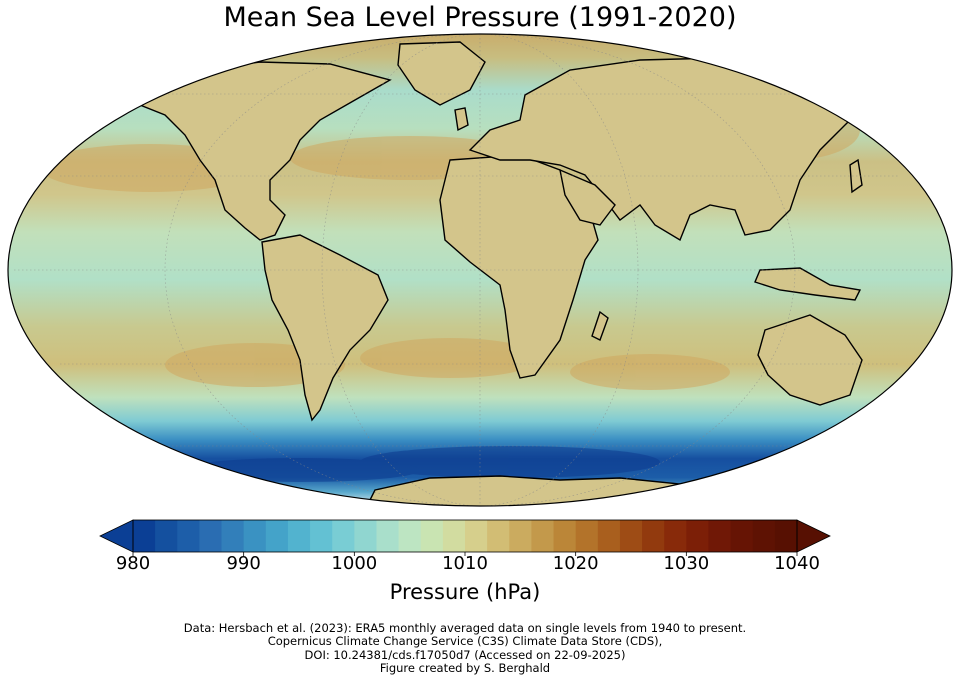 The image size is (960, 681). I want to click on colorbar-tick-label: 1040, so click(797, 563).